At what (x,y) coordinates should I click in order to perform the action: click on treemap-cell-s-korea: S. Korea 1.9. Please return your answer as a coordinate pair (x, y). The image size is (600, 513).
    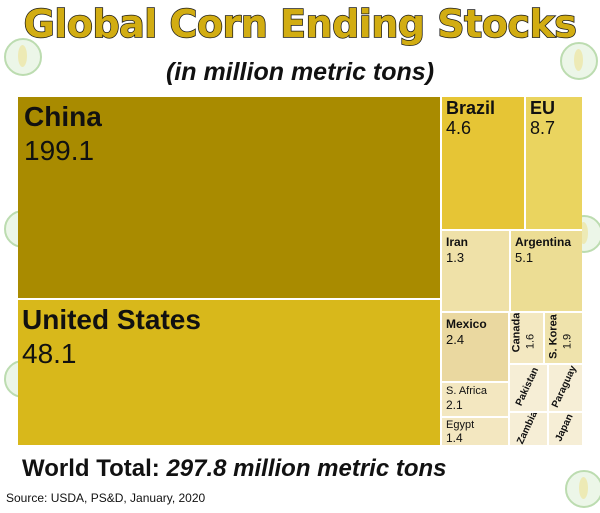
    Looking at the image, I should click on (563, 338).